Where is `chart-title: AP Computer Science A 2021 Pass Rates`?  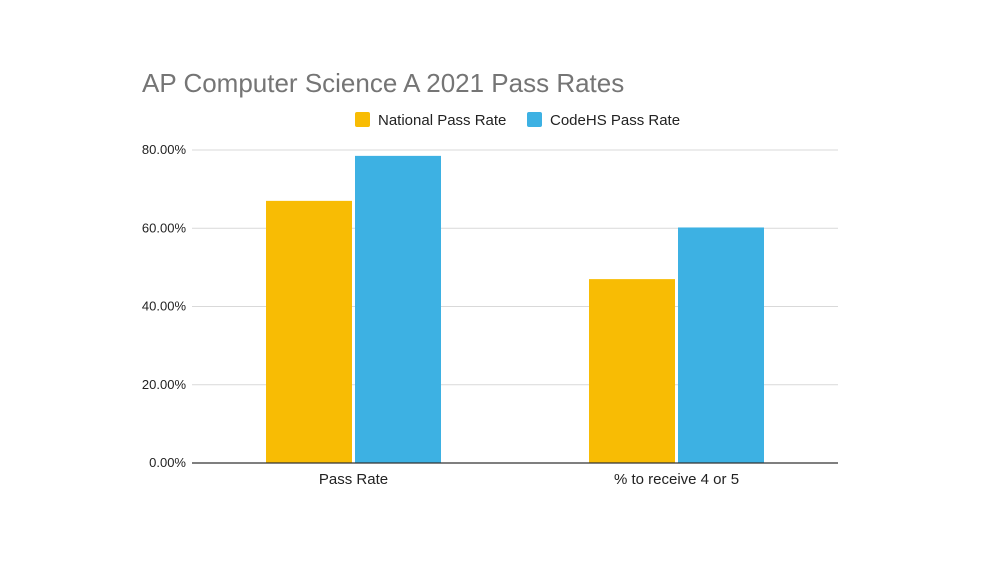
chart-title: AP Computer Science A 2021 Pass Rates is located at coordinates (383, 83).